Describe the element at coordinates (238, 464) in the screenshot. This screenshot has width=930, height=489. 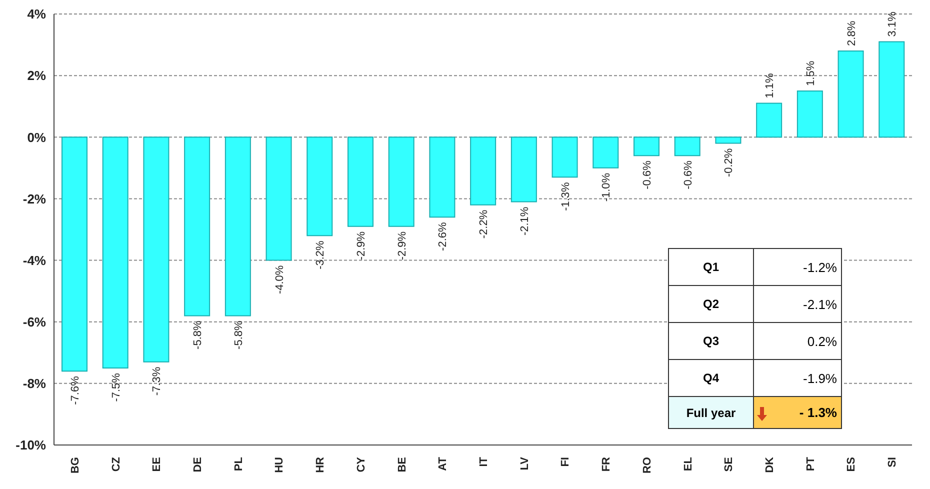
I see `x-tick-label: PL` at that location.